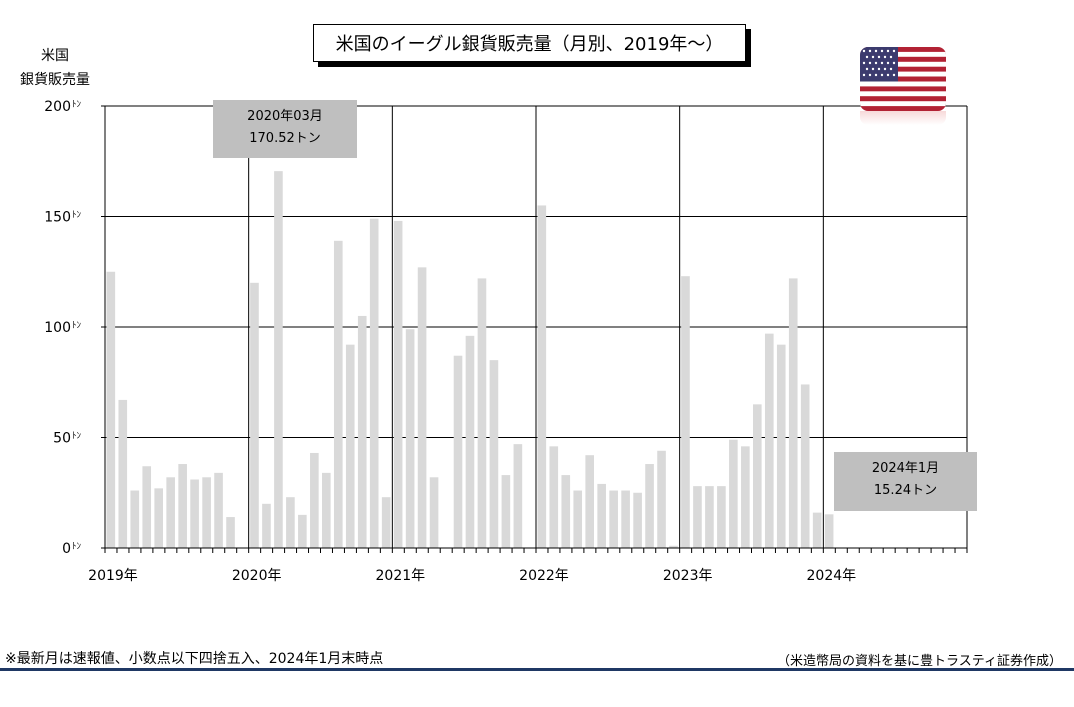 This screenshot has width=1074, height=707. I want to click on us-flag-icon, so click(903, 79).